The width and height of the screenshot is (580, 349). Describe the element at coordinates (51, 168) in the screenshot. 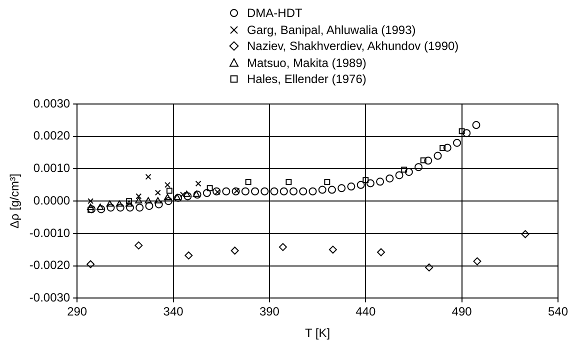

I see `y-tick-label: 0.0010` at that location.